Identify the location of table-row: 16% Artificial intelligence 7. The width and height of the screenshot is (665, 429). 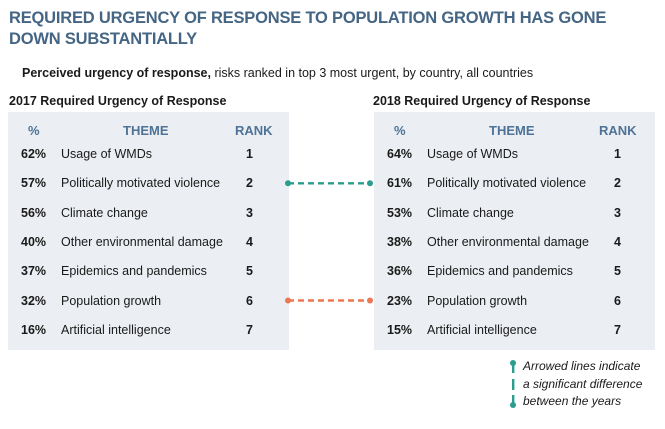
(148, 330).